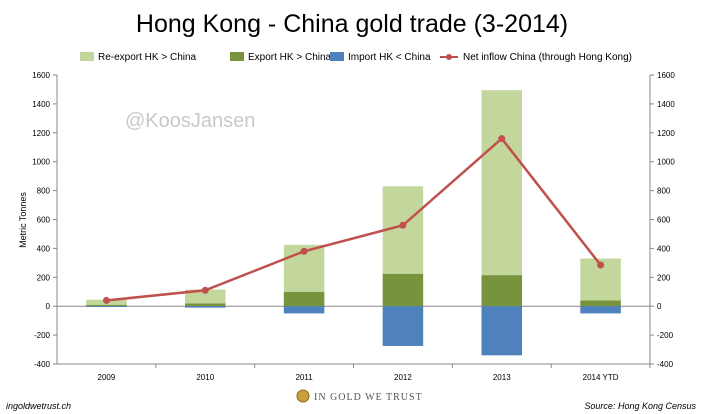 The height and width of the screenshot is (414, 705). What do you see at coordinates (290, 57) in the screenshot?
I see `legend-label-1: Export HK > China` at bounding box center [290, 57].